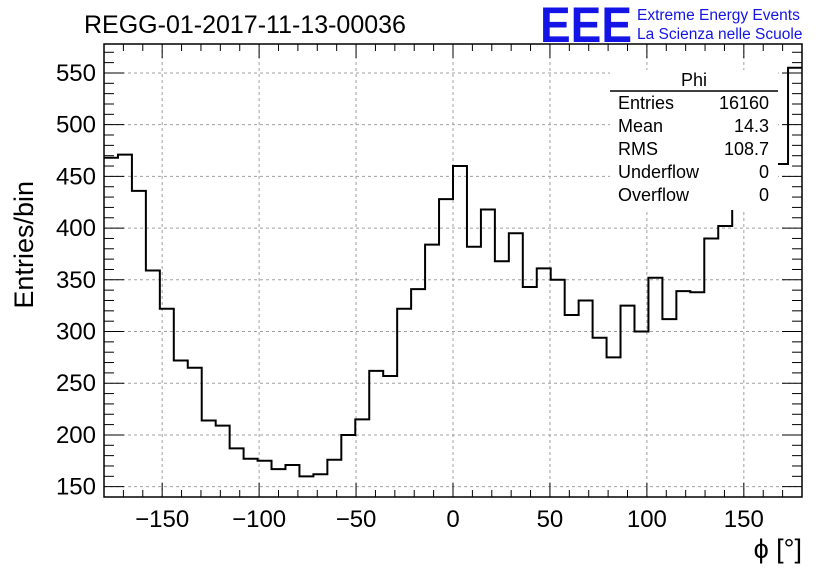 This screenshot has height=572, width=836. Describe the element at coordinates (24, 245) in the screenshot. I see `y-axis-label: Entries/bin` at that location.